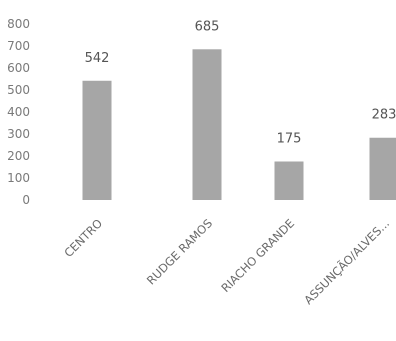 The height and width of the screenshot is (341, 396). Describe the element at coordinates (179, 251) in the screenshot. I see `x-tick-label: RUDGE RAMOS` at that location.